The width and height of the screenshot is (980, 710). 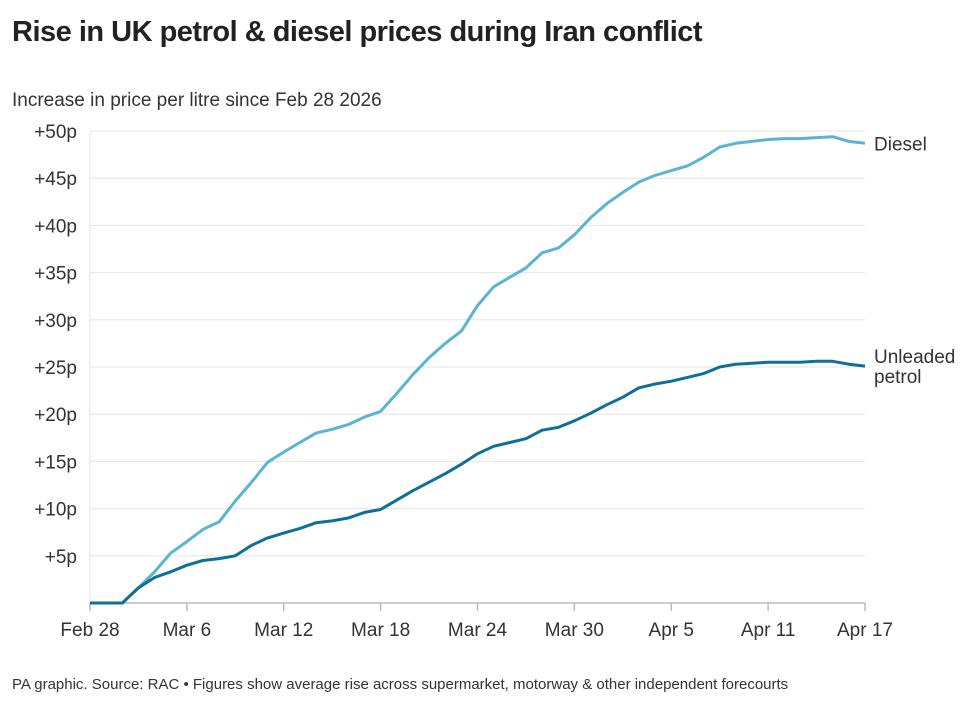 I want to click on series-label-unleaded-petrol: Unleaded petrol, so click(x=914, y=367).